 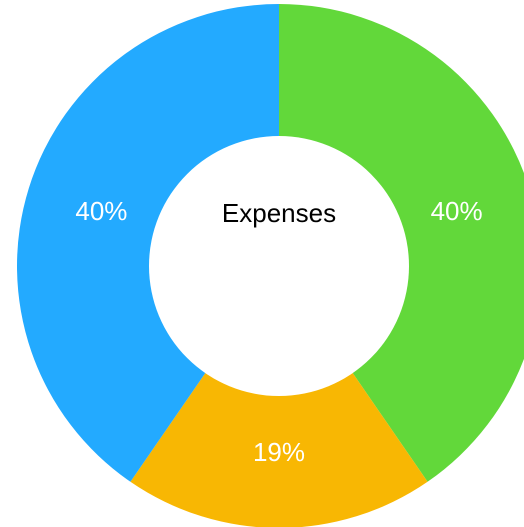 What do you see at coordinates (279, 213) in the screenshot?
I see `chart-center-label: Expenses` at bounding box center [279, 213].